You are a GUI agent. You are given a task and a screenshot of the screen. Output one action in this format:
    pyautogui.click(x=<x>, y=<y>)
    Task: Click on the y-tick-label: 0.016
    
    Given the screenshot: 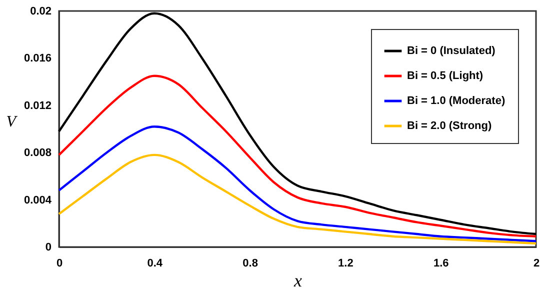 What is the action you would take?
    pyautogui.click(x=38, y=58)
    